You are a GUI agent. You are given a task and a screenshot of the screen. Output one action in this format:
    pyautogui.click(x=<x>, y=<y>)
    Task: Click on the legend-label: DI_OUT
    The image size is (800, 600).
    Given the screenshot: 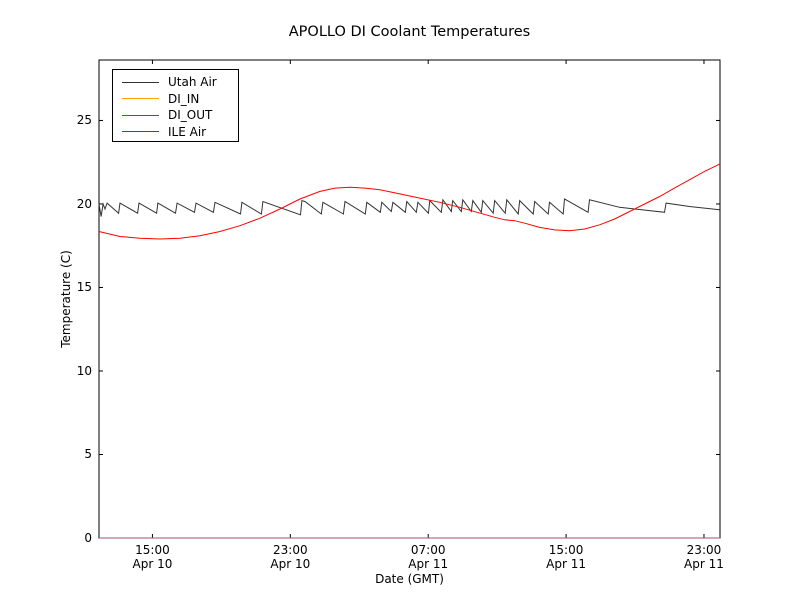 What is the action you would take?
    pyautogui.click(x=190, y=115)
    